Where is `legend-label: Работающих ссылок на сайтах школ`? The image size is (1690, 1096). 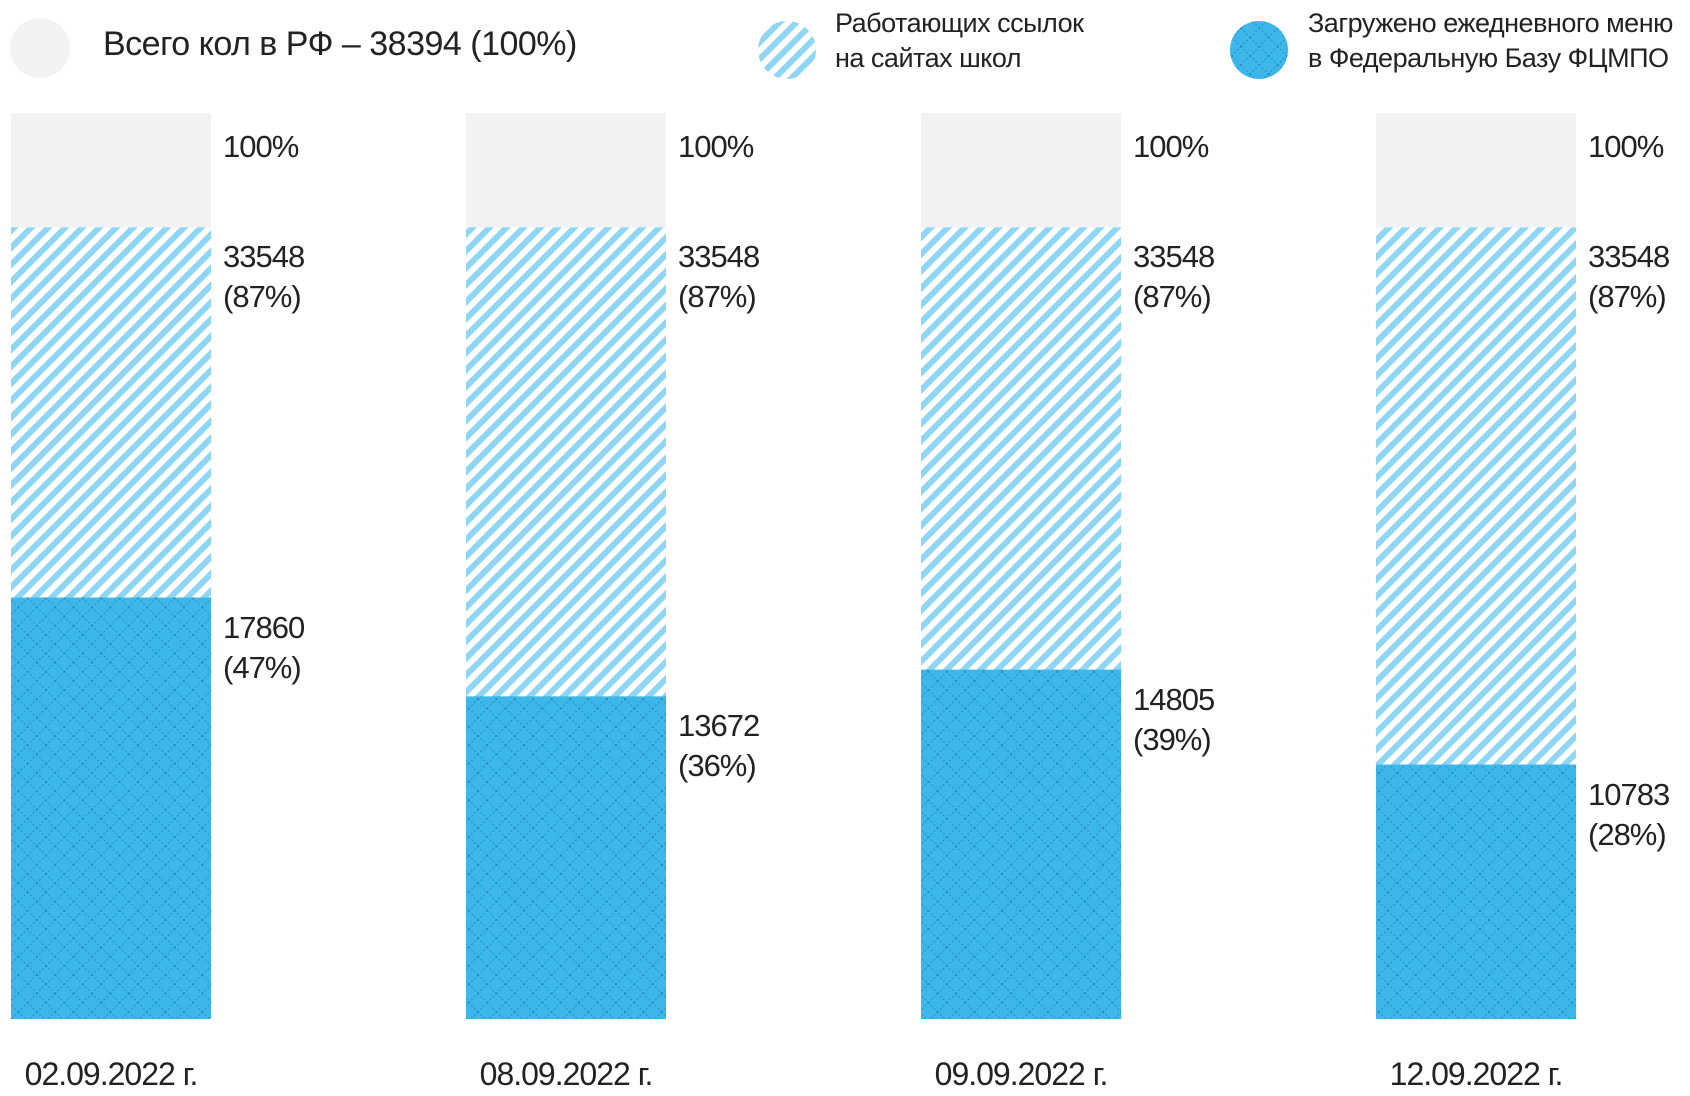
legend-label: Работающих ссылок на сайтах школ is located at coordinates (959, 41).